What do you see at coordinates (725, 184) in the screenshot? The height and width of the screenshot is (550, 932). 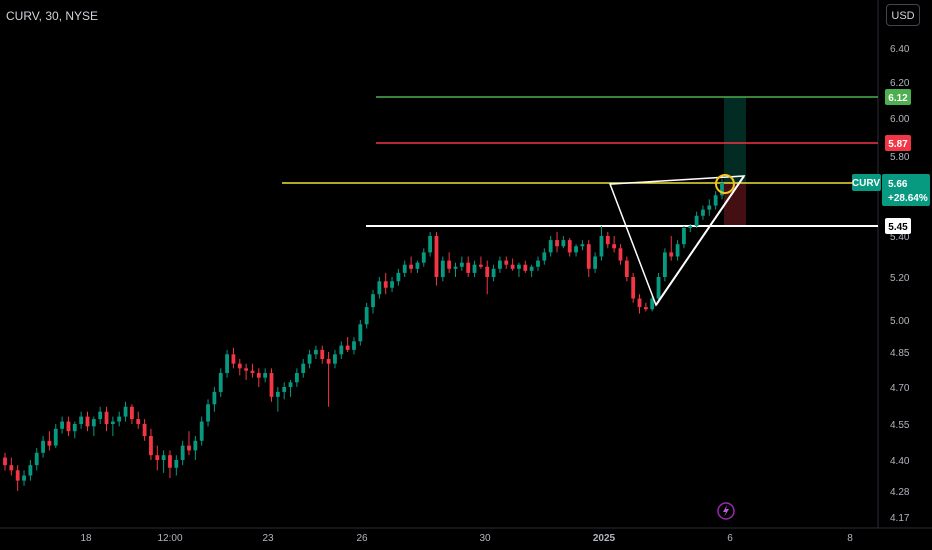 I see `circle-annotation` at bounding box center [725, 184].